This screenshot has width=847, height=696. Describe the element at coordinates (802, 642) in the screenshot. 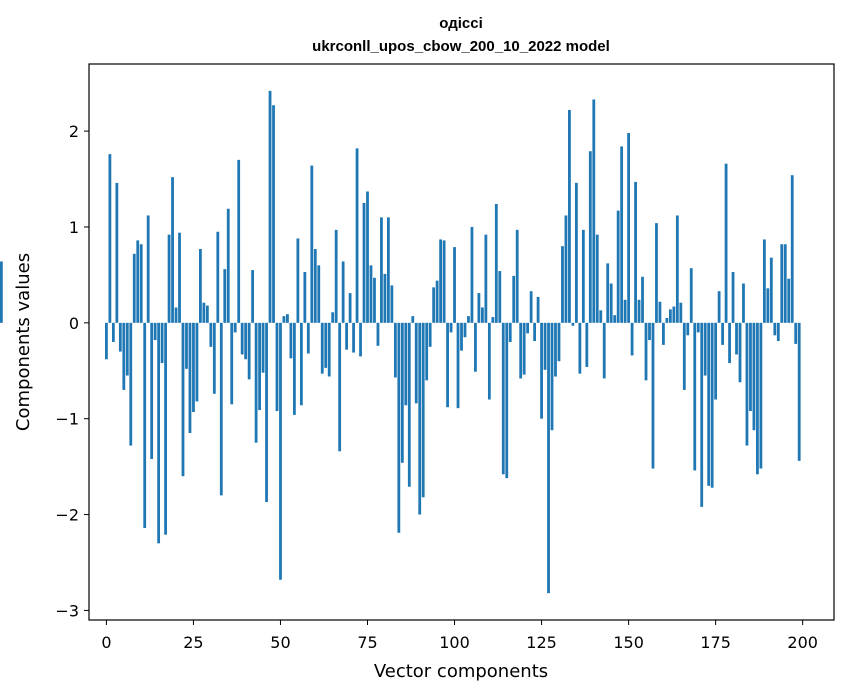

I see `x-tick-label: 200` at that location.